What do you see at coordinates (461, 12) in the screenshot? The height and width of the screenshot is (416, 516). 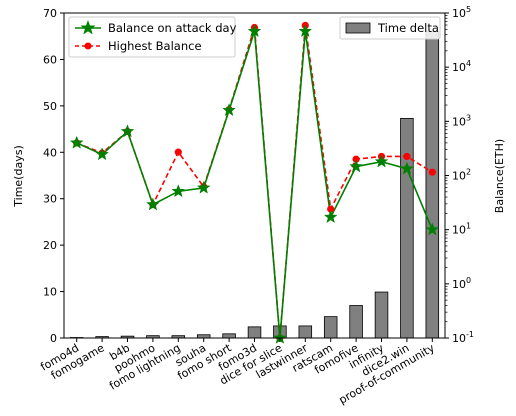 I see `y2-tick-label: 10⁵` at bounding box center [461, 12].